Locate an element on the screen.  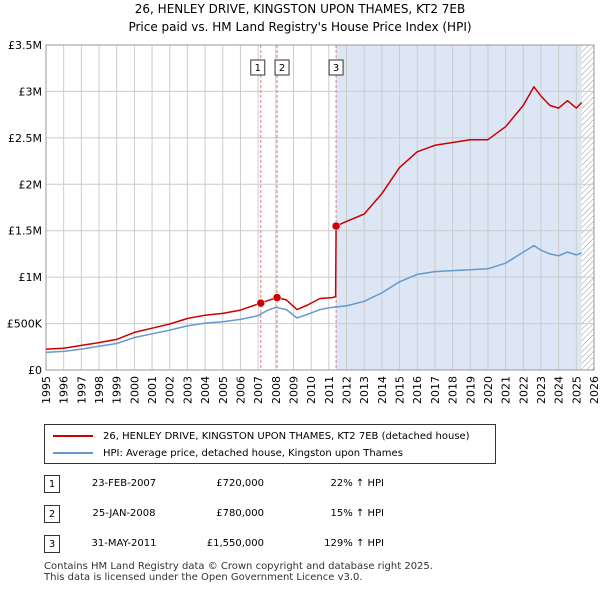
sale-label-text: 2 is located at coordinates (282, 68).